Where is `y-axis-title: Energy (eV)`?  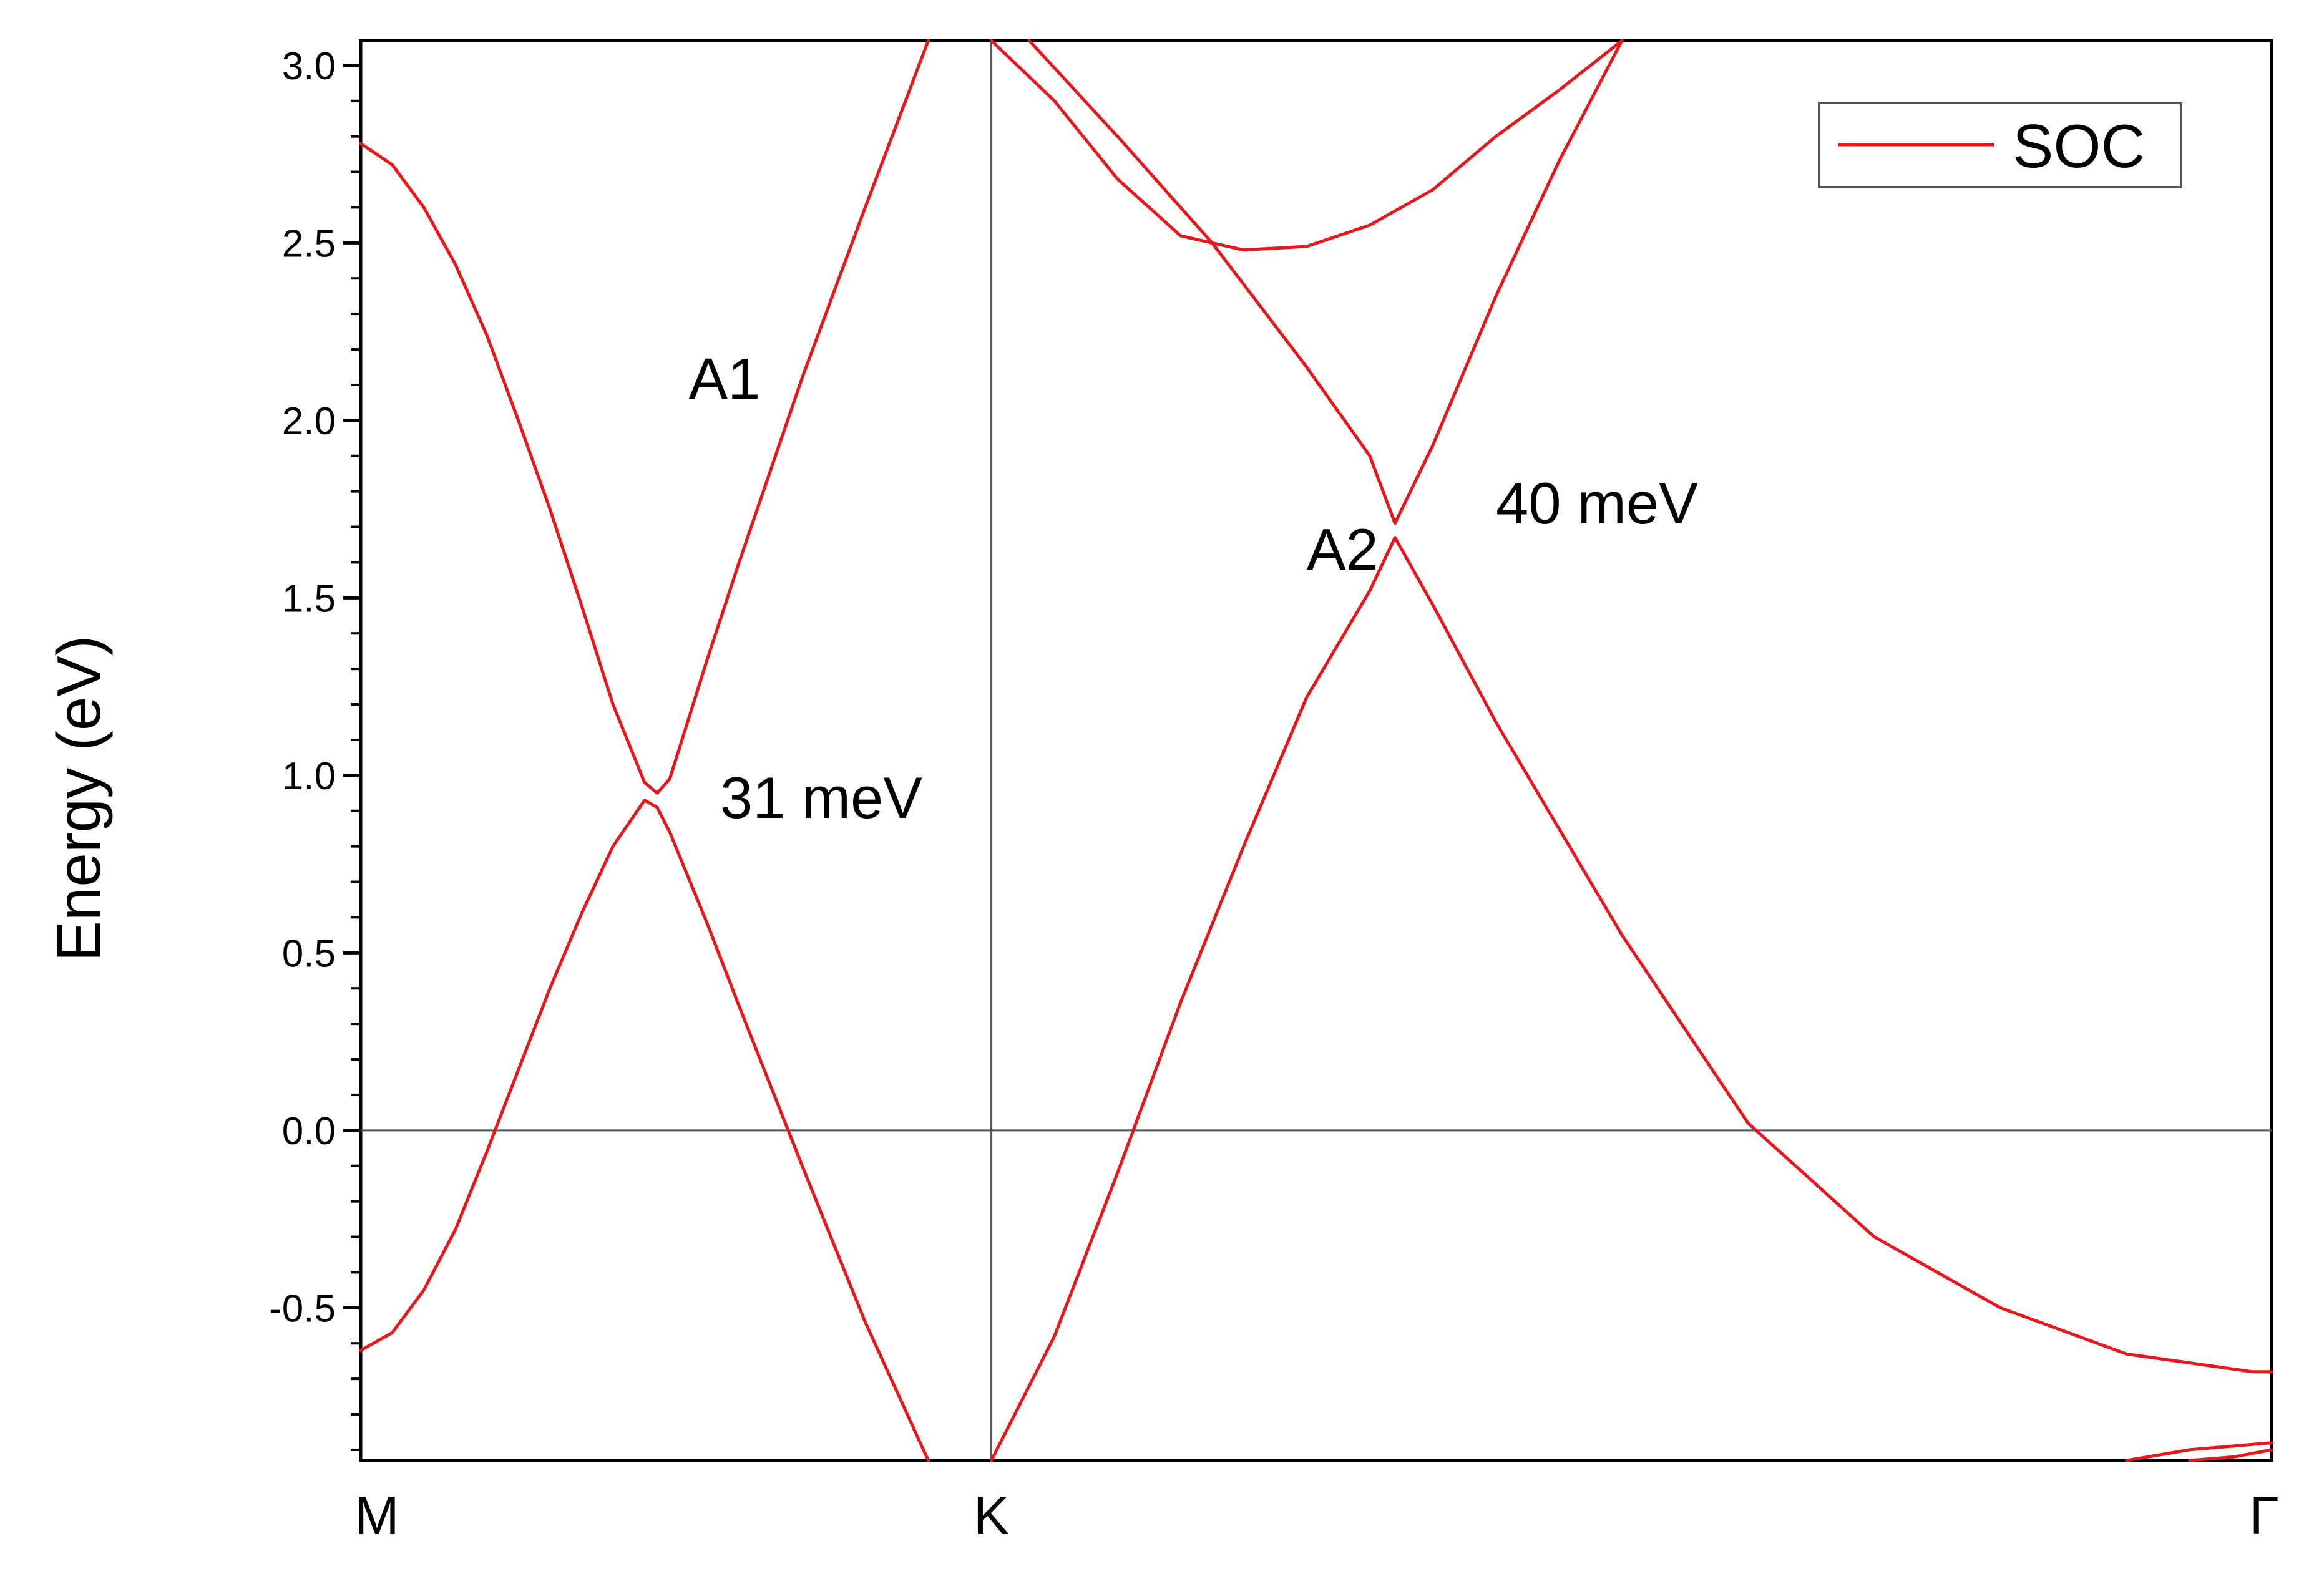
y-axis-title: Energy (eV) is located at coordinates (78, 799).